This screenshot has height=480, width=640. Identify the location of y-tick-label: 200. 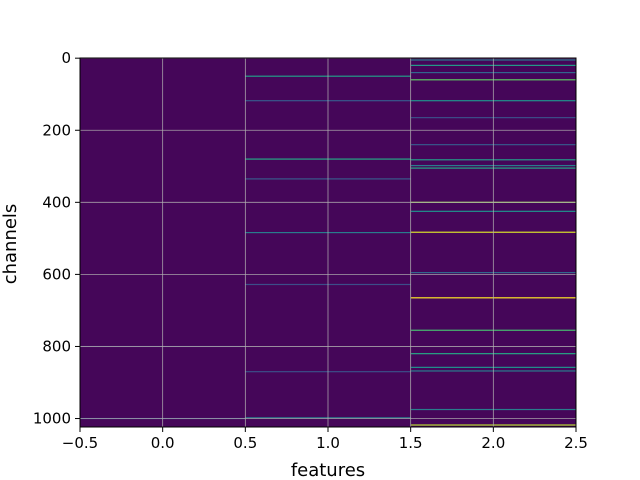
(56, 130).